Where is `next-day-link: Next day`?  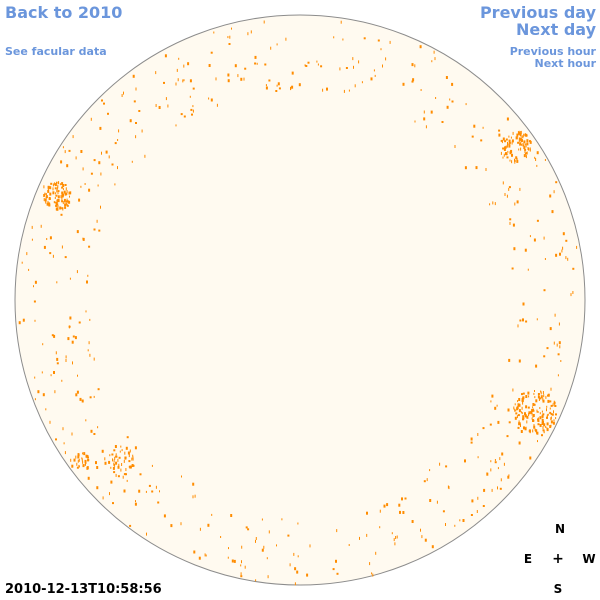 next-day-link: Next day is located at coordinates (556, 29).